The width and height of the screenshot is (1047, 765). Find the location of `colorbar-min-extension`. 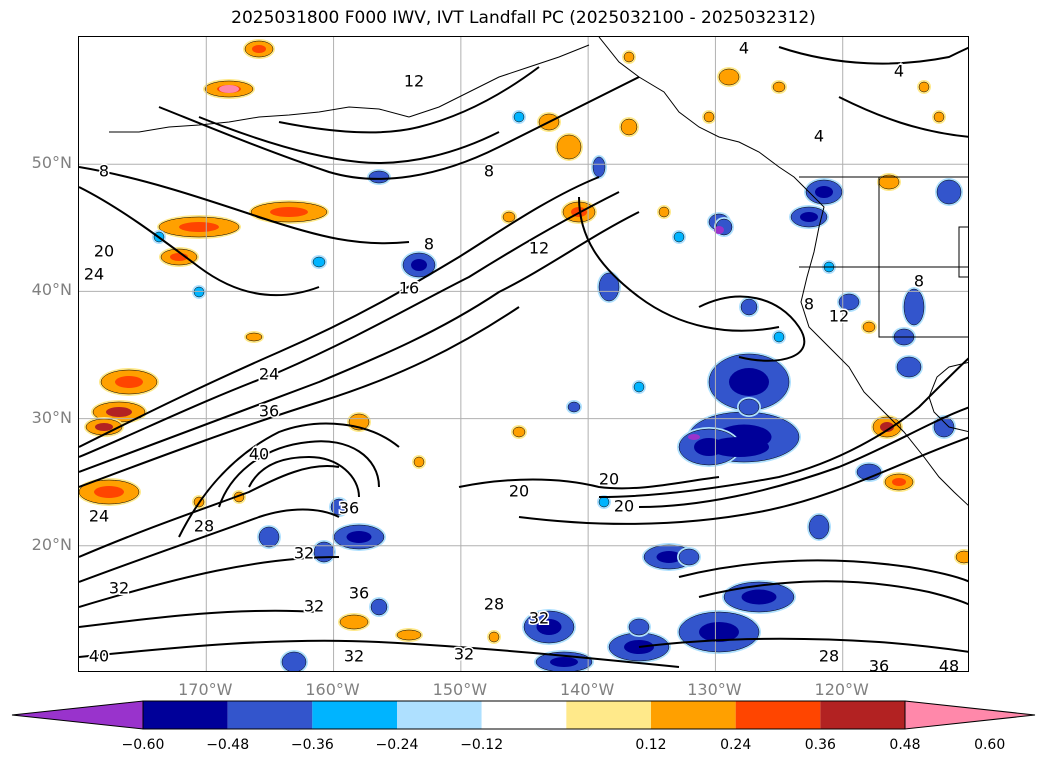

colorbar-min-extension is located at coordinates (77, 715).